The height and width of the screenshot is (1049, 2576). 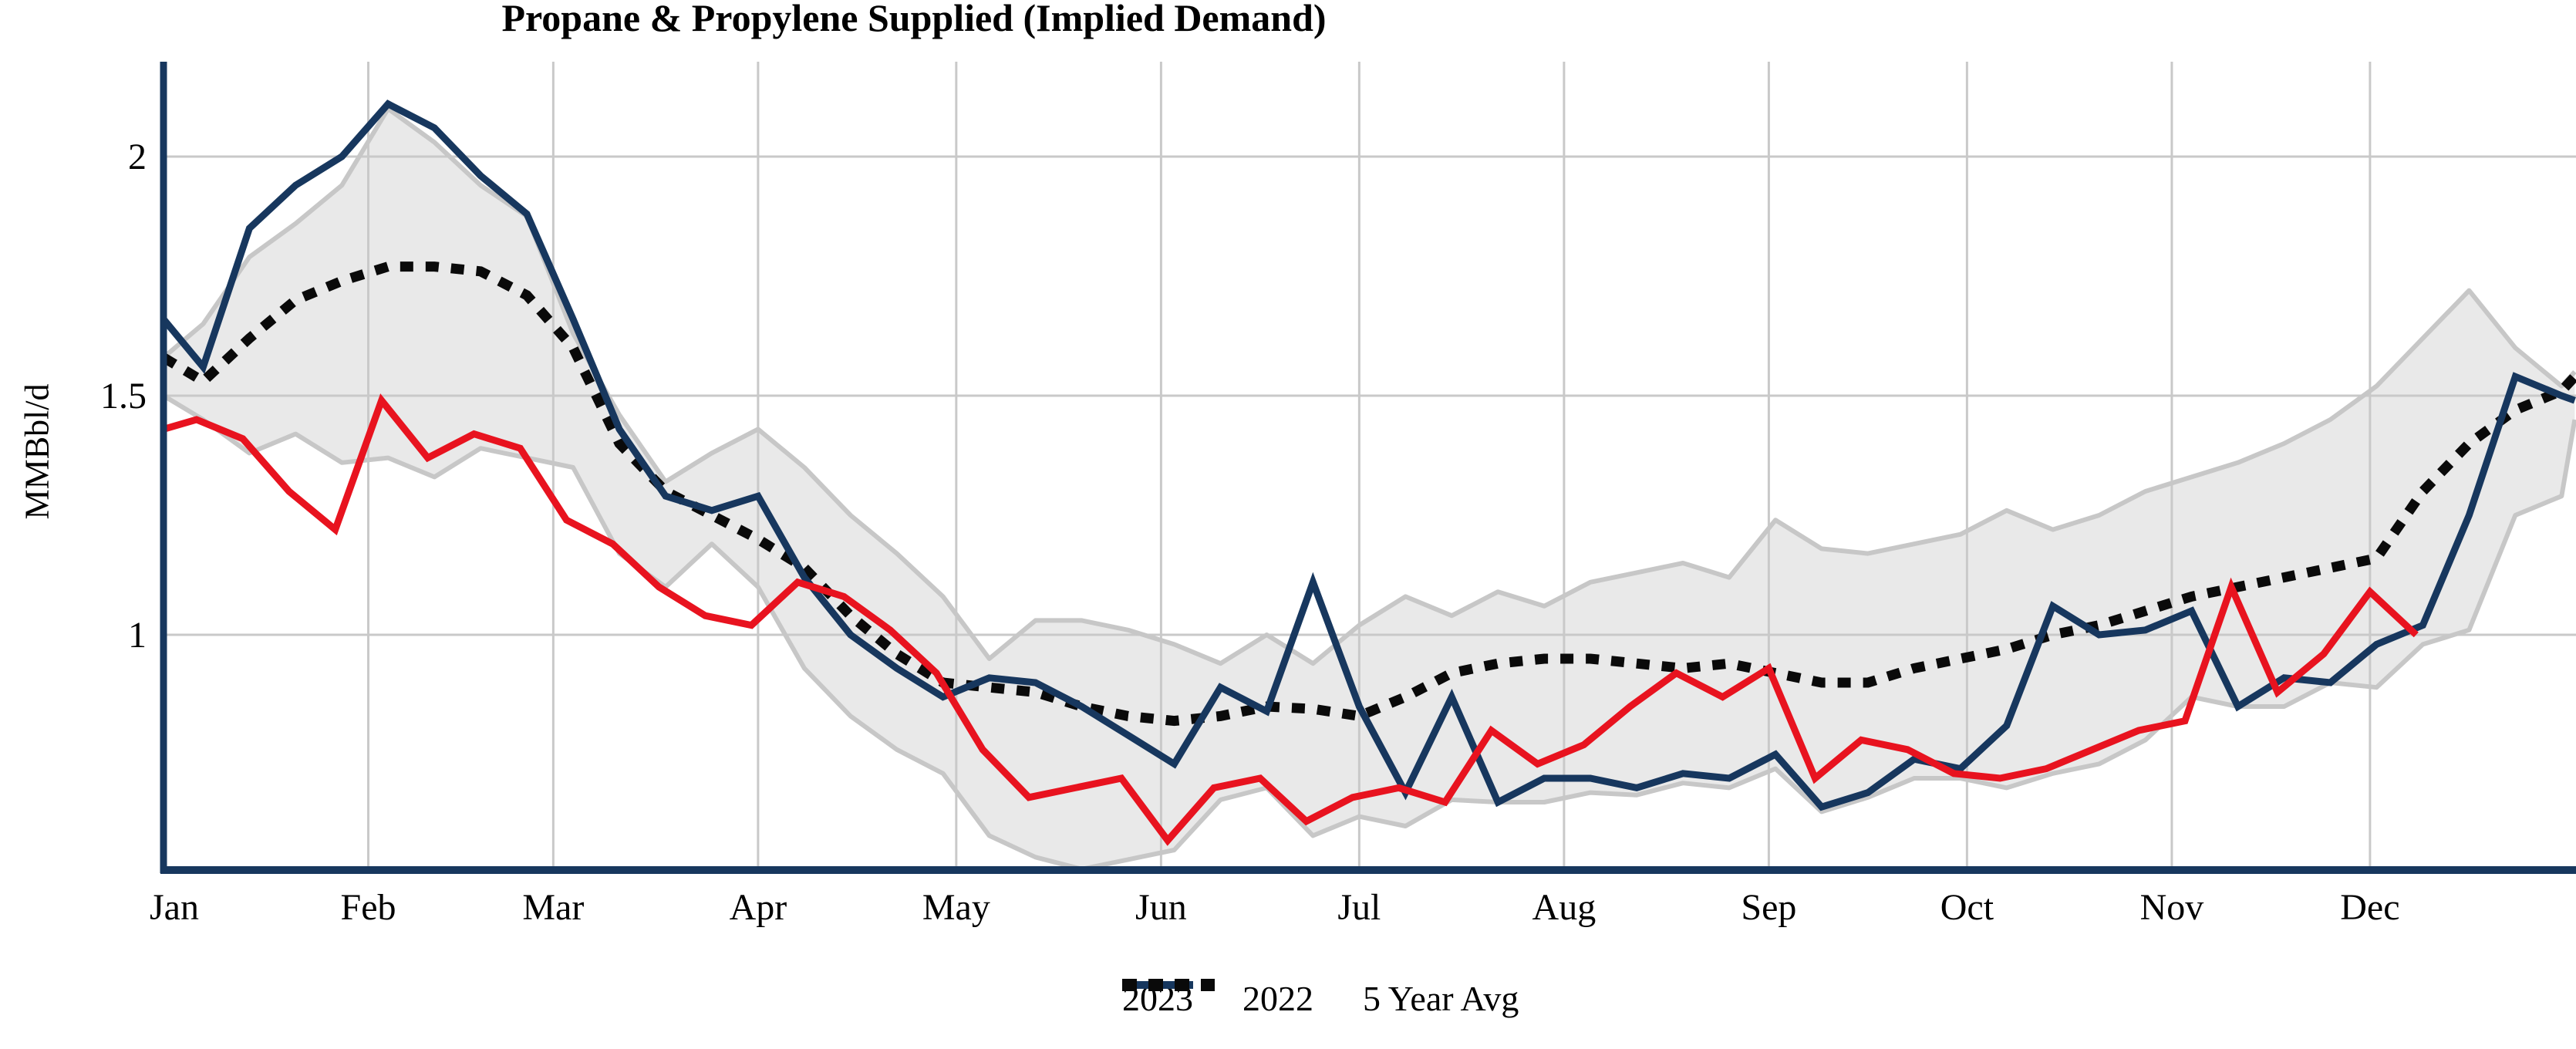 I want to click on legend-item-avg: 5 Year Avg, so click(x=1320, y=999).